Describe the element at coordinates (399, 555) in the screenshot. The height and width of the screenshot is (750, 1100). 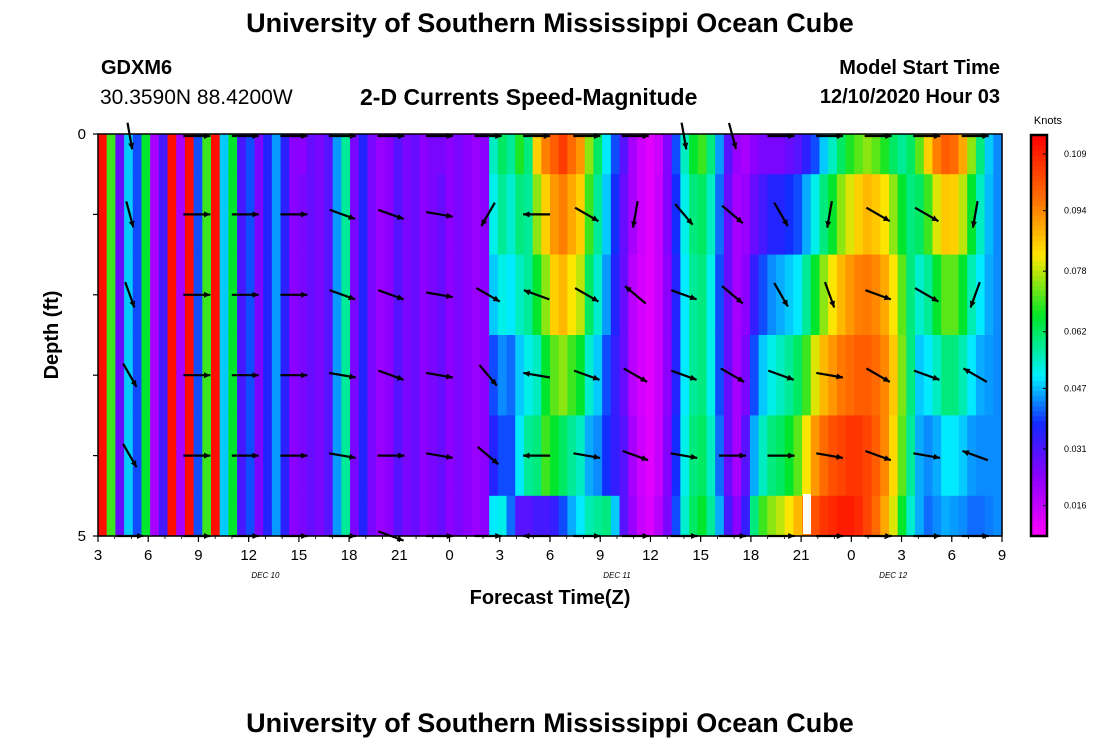
I see `x-tick-label: 21` at that location.